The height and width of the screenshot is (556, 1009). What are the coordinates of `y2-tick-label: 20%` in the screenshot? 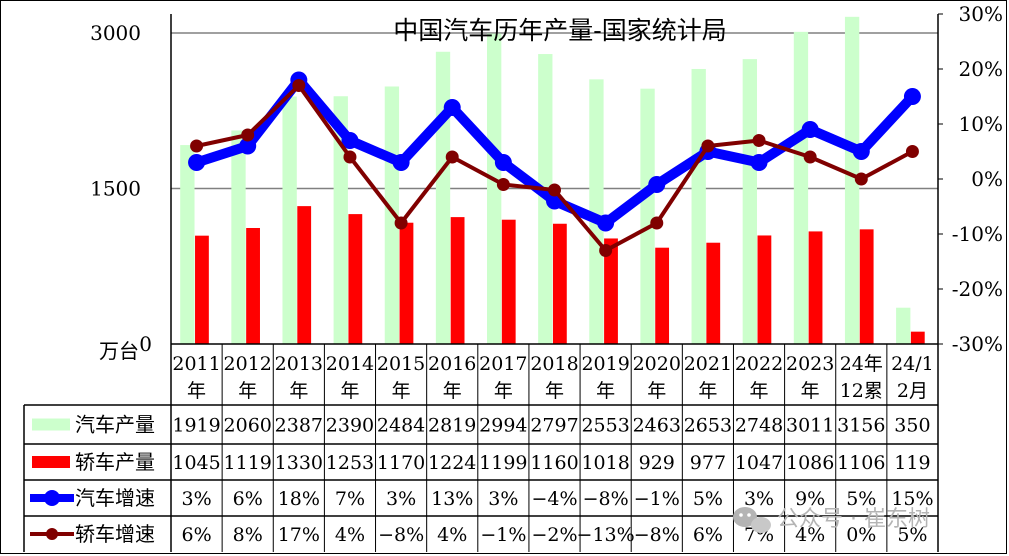 It's located at (981, 69).